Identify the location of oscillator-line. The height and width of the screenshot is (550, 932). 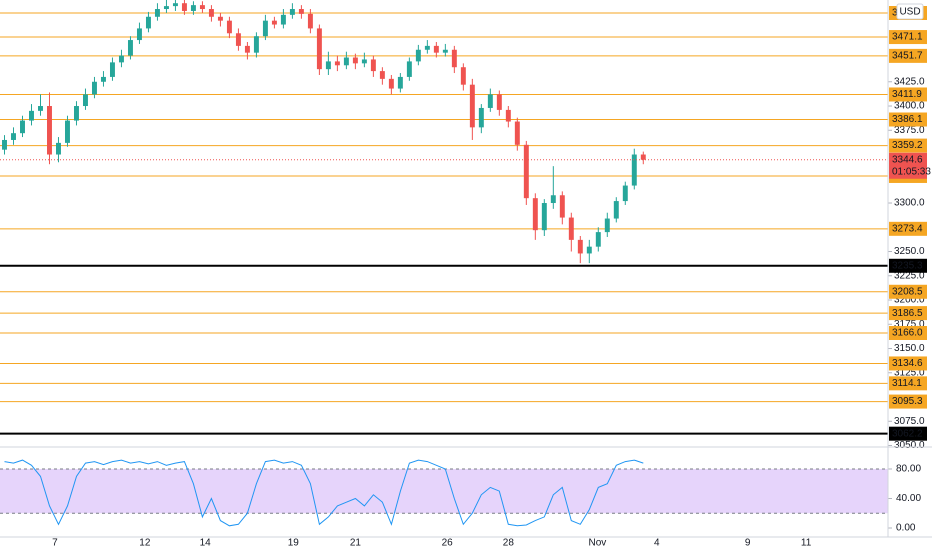
(324, 493).